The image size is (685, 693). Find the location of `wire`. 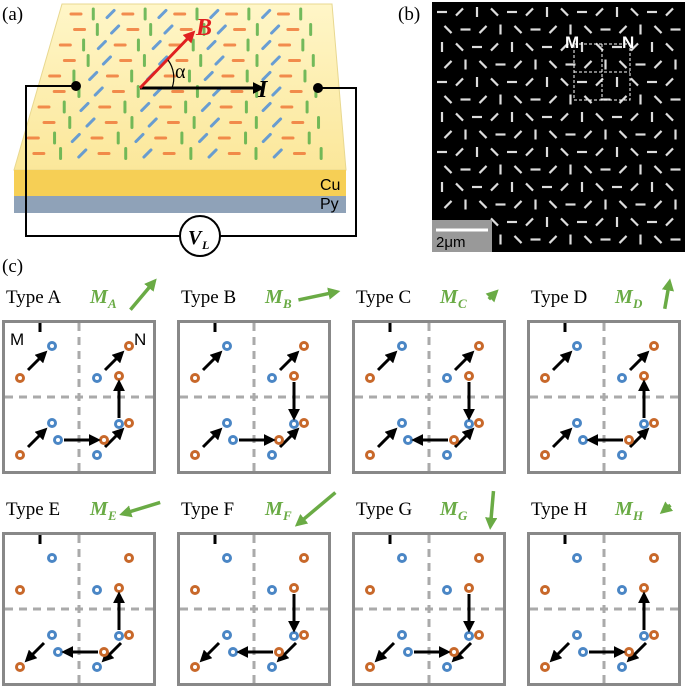

wire is located at coordinates (288, 162).